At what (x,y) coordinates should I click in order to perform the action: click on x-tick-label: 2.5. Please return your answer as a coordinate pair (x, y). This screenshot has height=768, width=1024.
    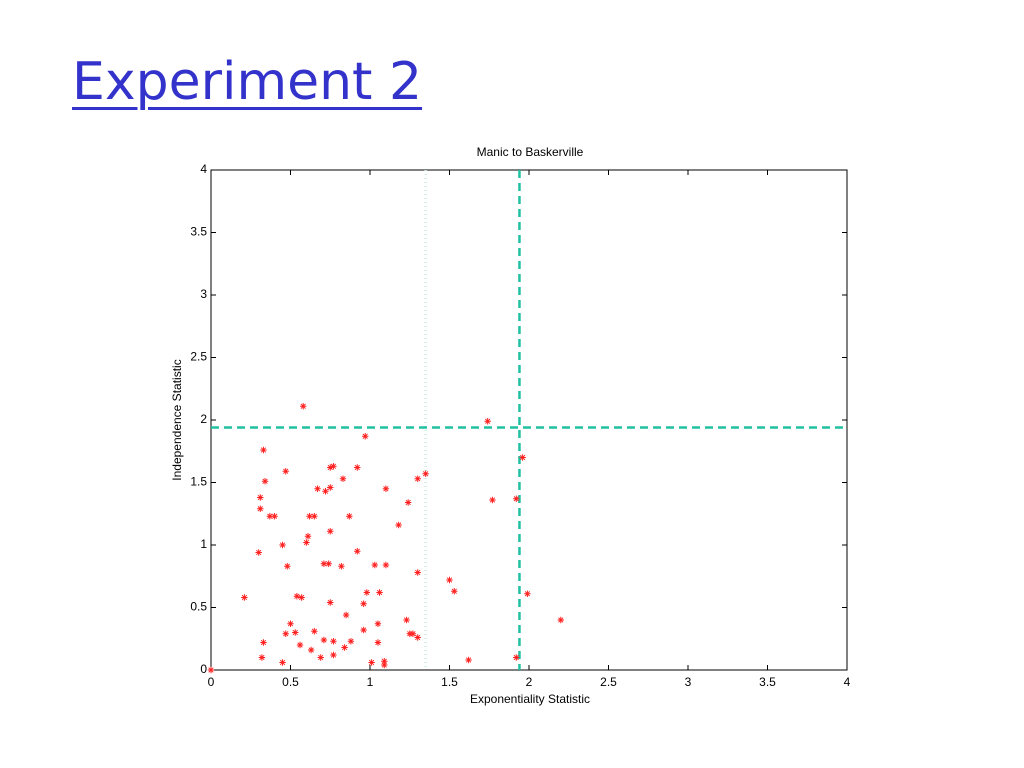
    Looking at the image, I should click on (608, 682).